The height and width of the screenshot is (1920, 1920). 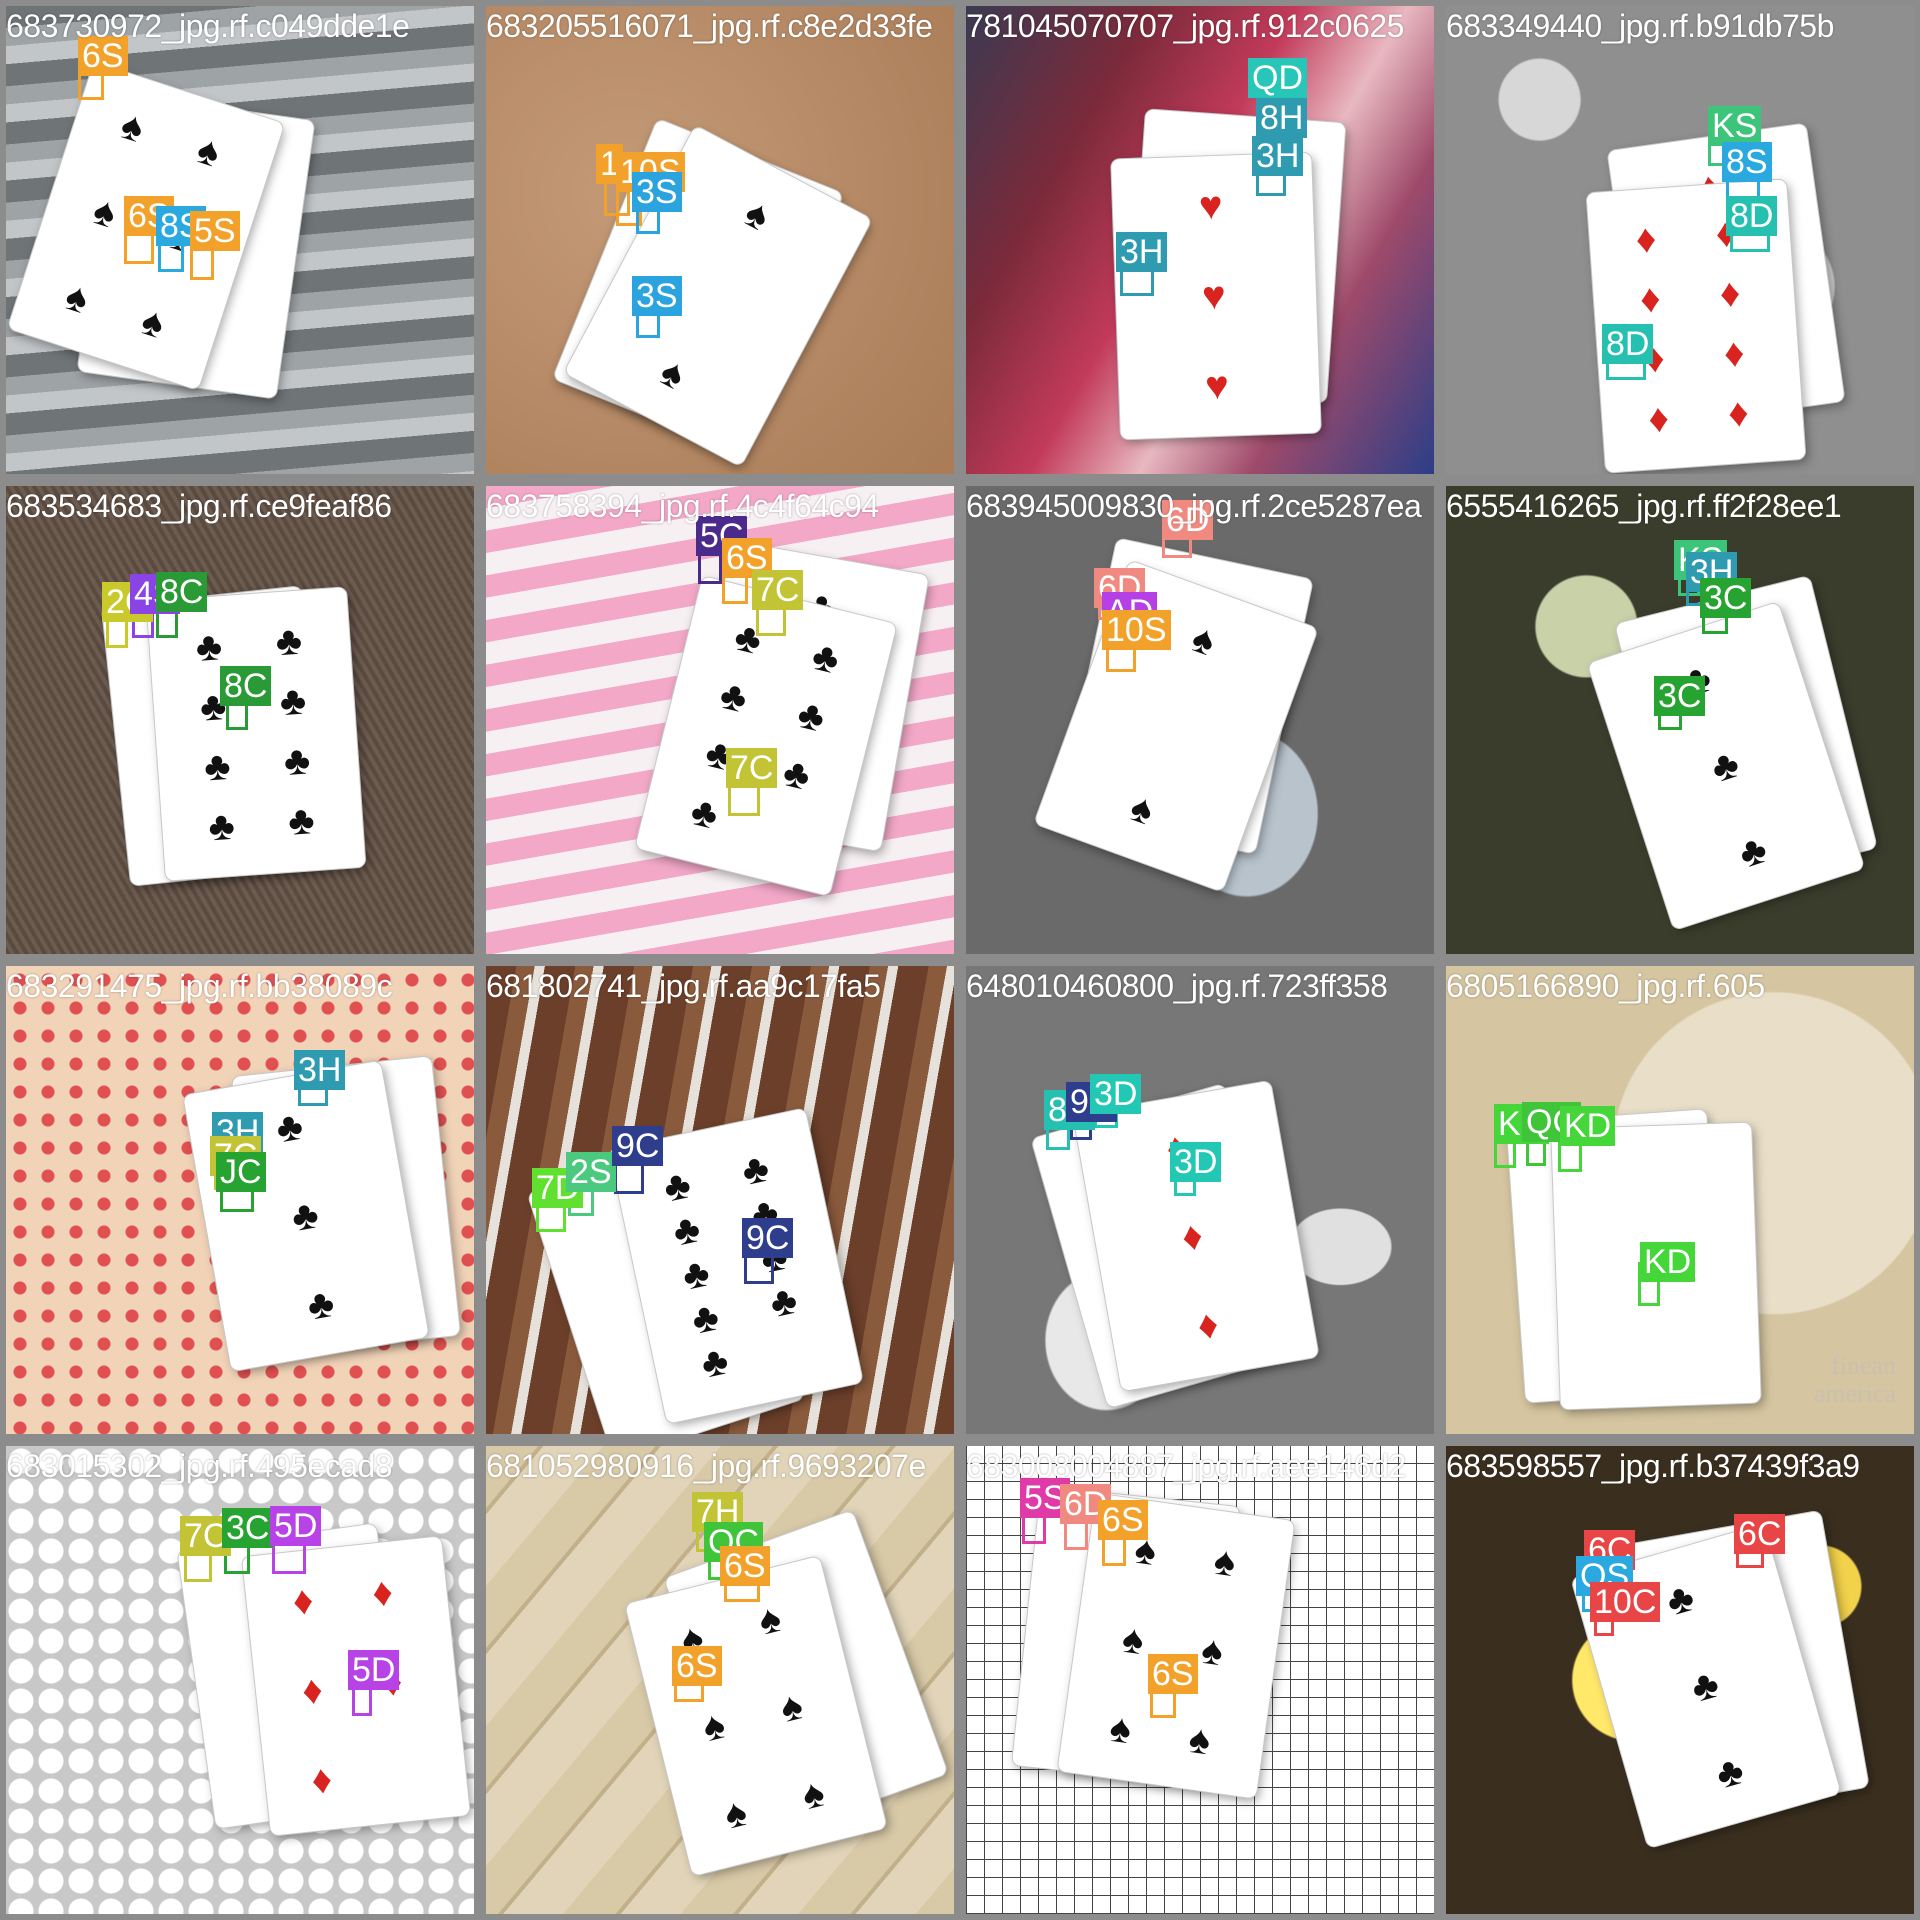 What do you see at coordinates (215, 231) in the screenshot?
I see `detection-label: 5S` at bounding box center [215, 231].